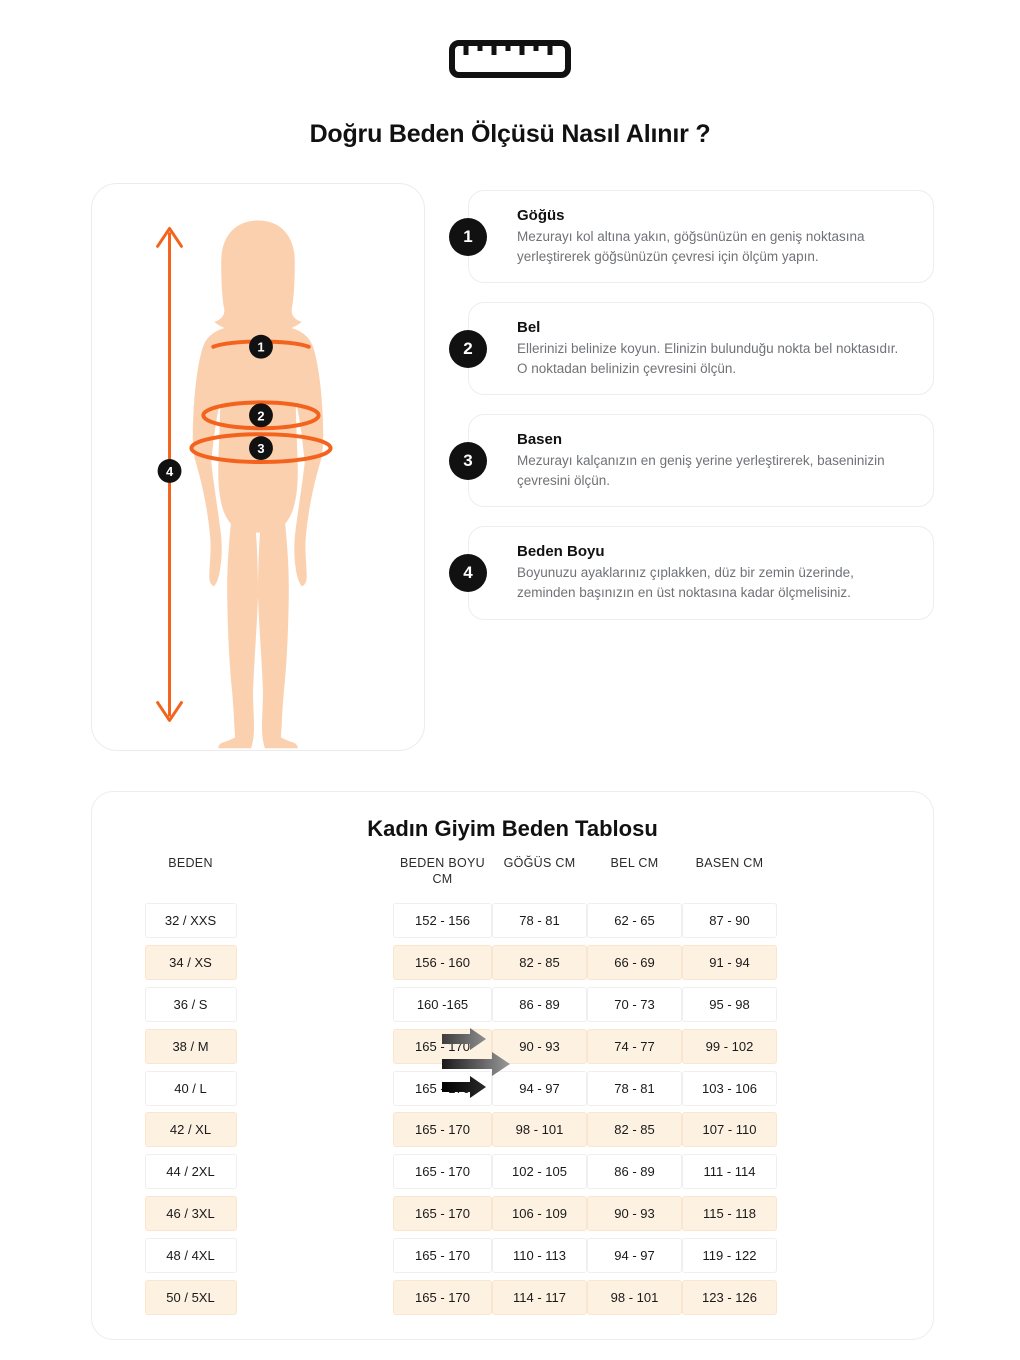 This screenshot has width=1020, height=1360. Describe the element at coordinates (541, 215) in the screenshot. I see `card-title: Göğüs` at that location.